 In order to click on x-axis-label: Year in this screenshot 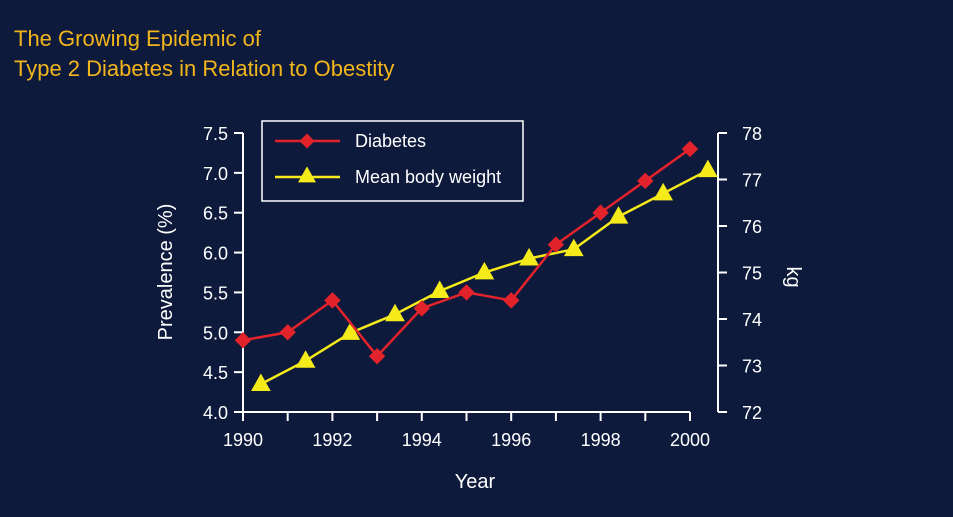, I will do `click(475, 482)`.